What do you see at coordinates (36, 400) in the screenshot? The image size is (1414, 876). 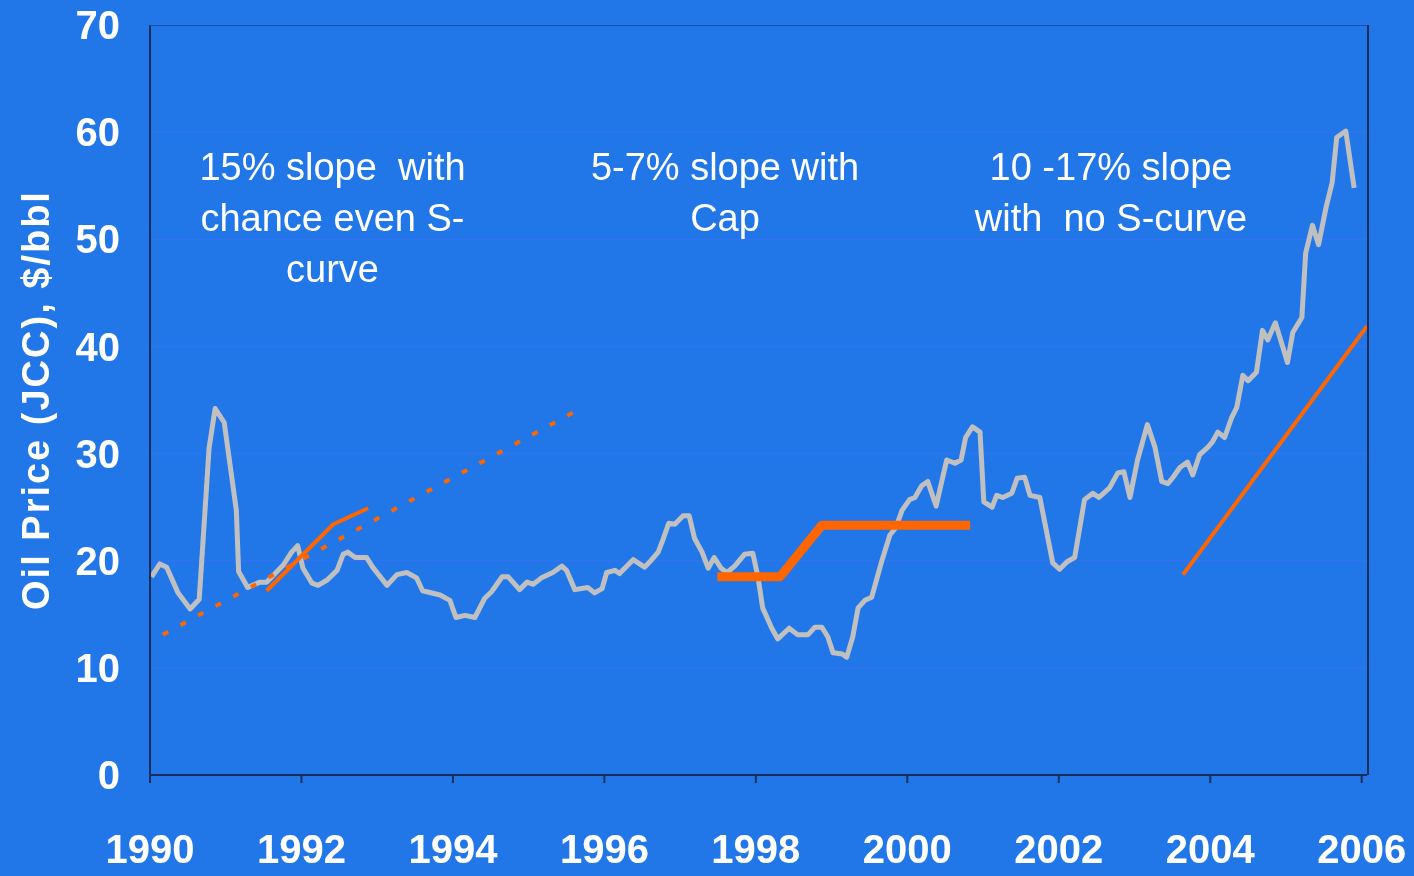 I see `y-axis-title: Oil Price (JCC), $/bbl` at bounding box center [36, 400].